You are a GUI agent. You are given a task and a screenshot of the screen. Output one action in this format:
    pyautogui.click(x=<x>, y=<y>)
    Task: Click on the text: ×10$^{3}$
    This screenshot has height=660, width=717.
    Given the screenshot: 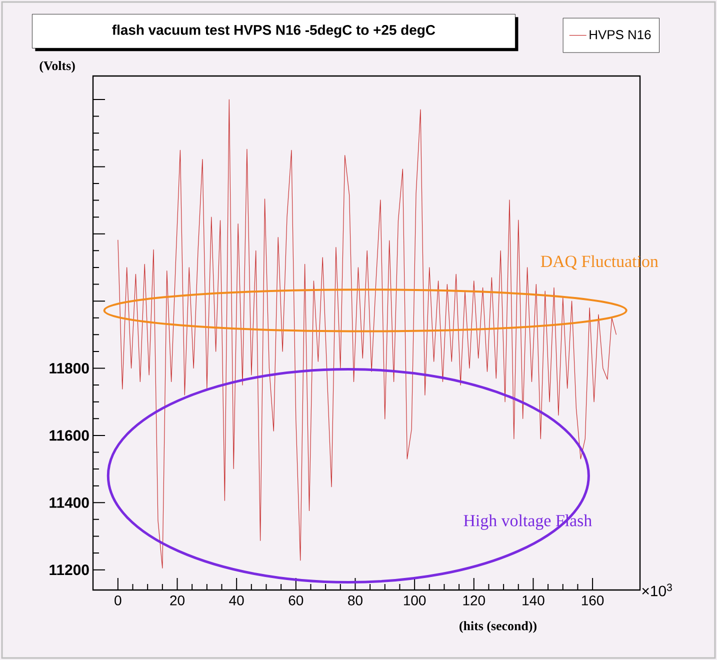 What is the action you would take?
    pyautogui.click(x=657, y=590)
    